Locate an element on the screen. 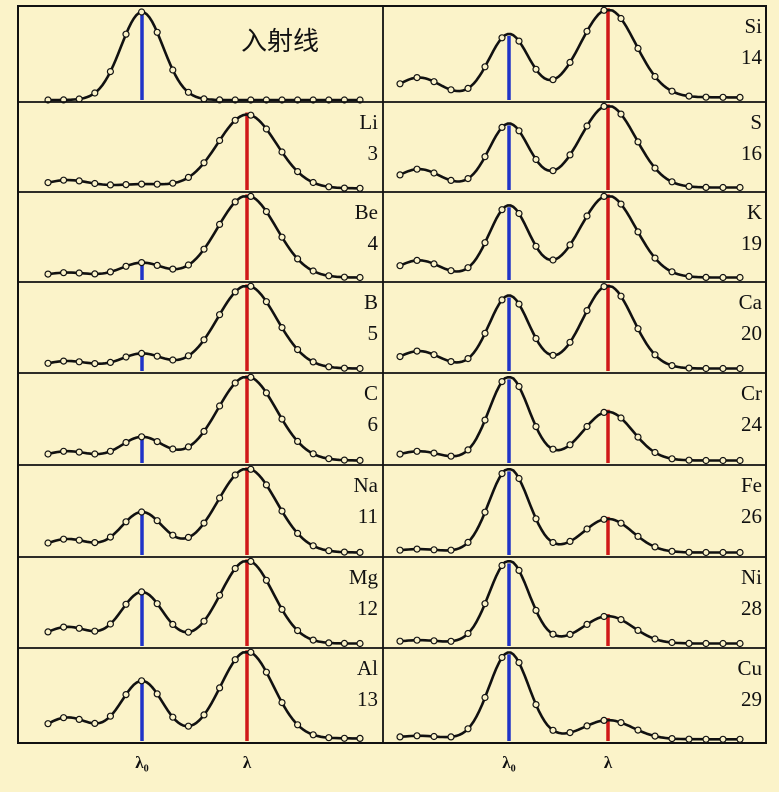 The width and height of the screenshot is (779, 792). incident-ray-label: 入射线 is located at coordinates (280, 42).